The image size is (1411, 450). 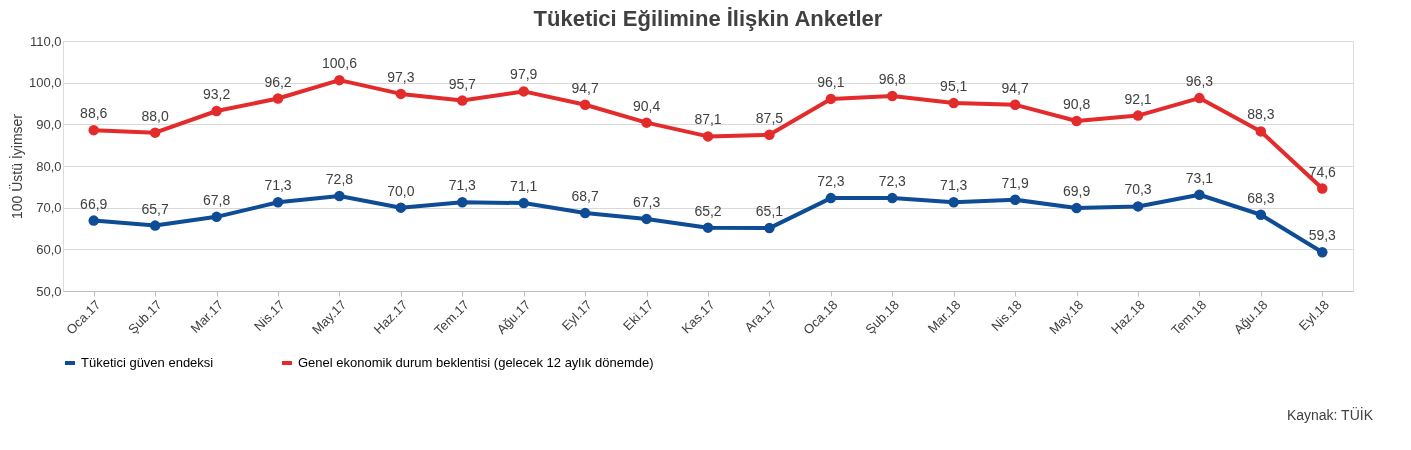 What do you see at coordinates (708, 210) in the screenshot?
I see `data-label: 65,2` at bounding box center [708, 210].